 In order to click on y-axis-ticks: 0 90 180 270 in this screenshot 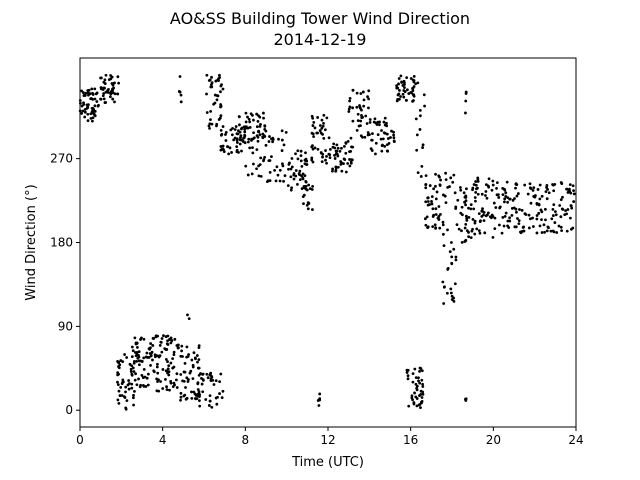, I will do `click(65, 284)`.